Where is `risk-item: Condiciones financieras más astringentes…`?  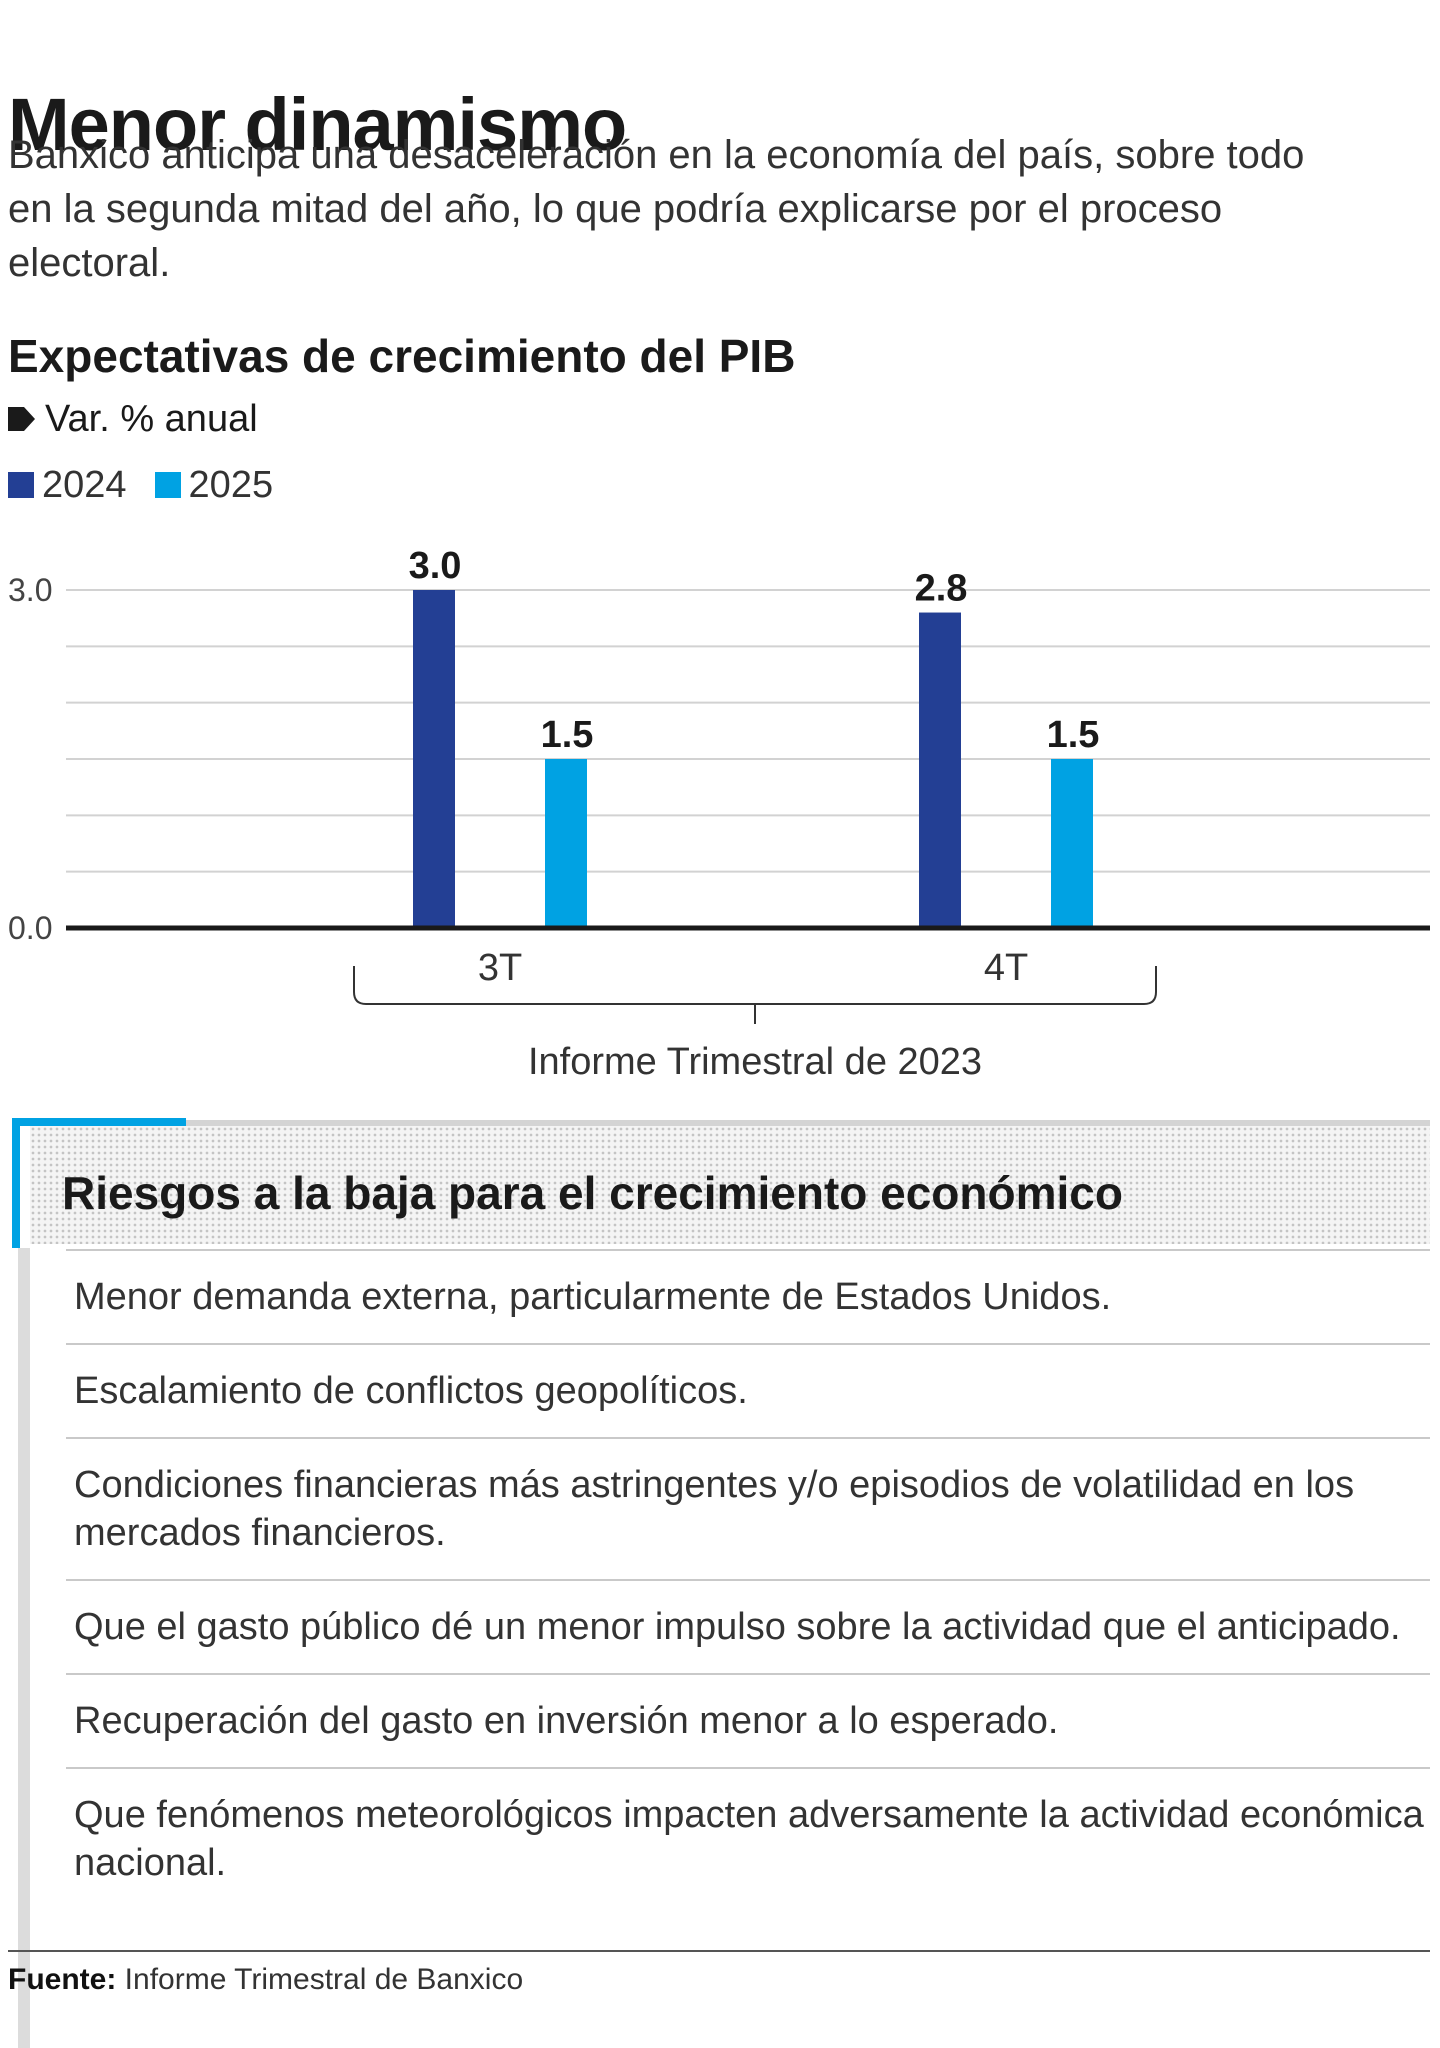
risk-item: Condiciones financieras más astringentes… is located at coordinates (748, 1508).